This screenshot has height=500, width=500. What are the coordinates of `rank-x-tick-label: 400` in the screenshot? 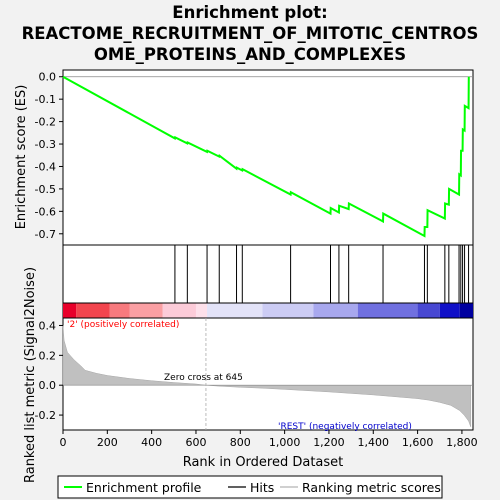 It's located at (151, 442).